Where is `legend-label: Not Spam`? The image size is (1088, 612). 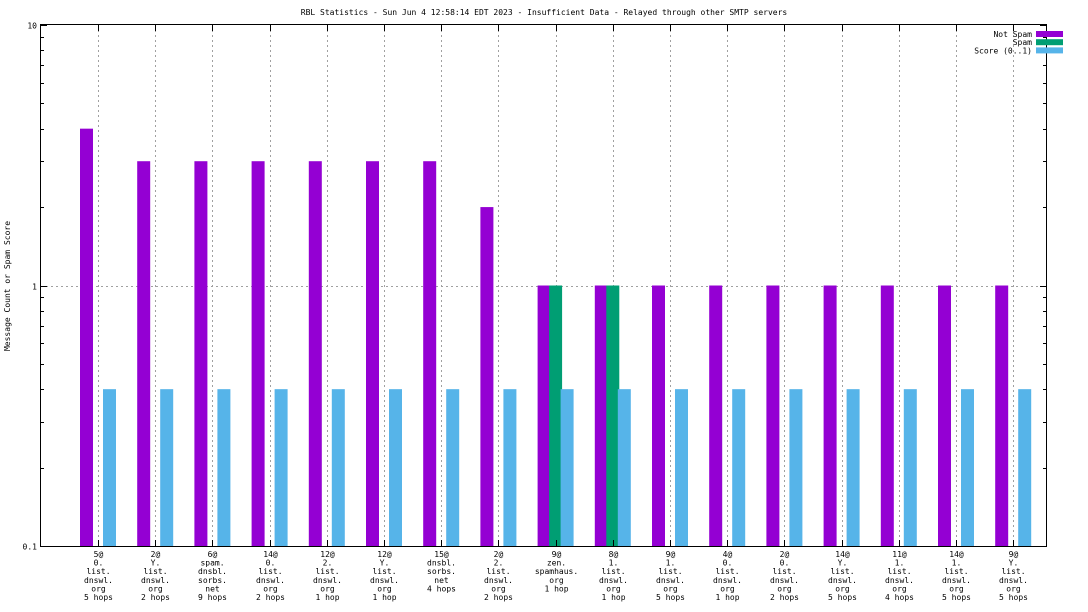 legend-label: Not Spam is located at coordinates (1012, 34).